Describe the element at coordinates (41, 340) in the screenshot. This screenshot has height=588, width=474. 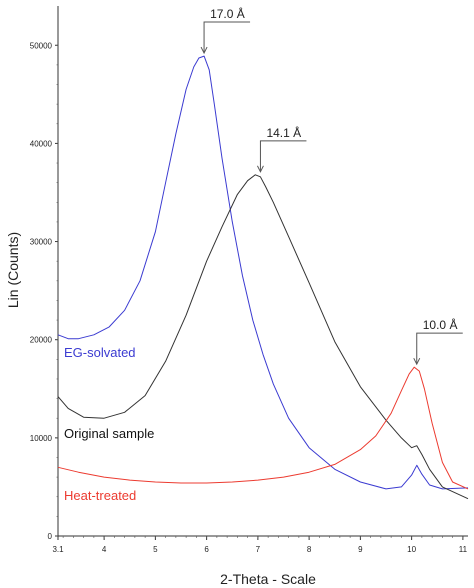
I see `y-tick-label: 20000` at that location.